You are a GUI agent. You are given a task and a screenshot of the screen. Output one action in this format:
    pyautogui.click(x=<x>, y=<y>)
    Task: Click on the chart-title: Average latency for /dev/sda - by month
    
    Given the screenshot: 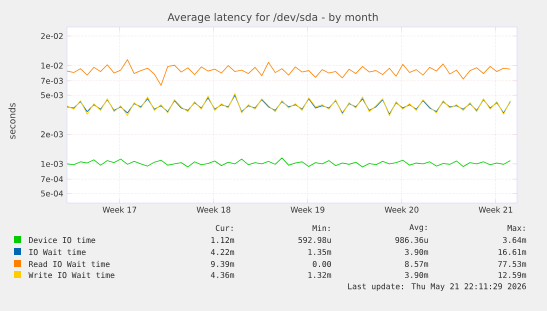 What is the action you would take?
    pyautogui.click(x=273, y=18)
    